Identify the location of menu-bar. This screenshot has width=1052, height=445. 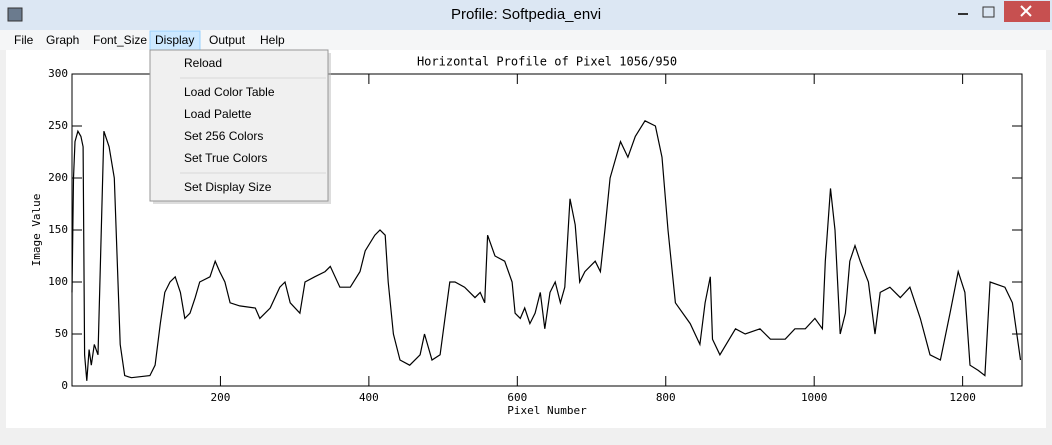
(526, 40).